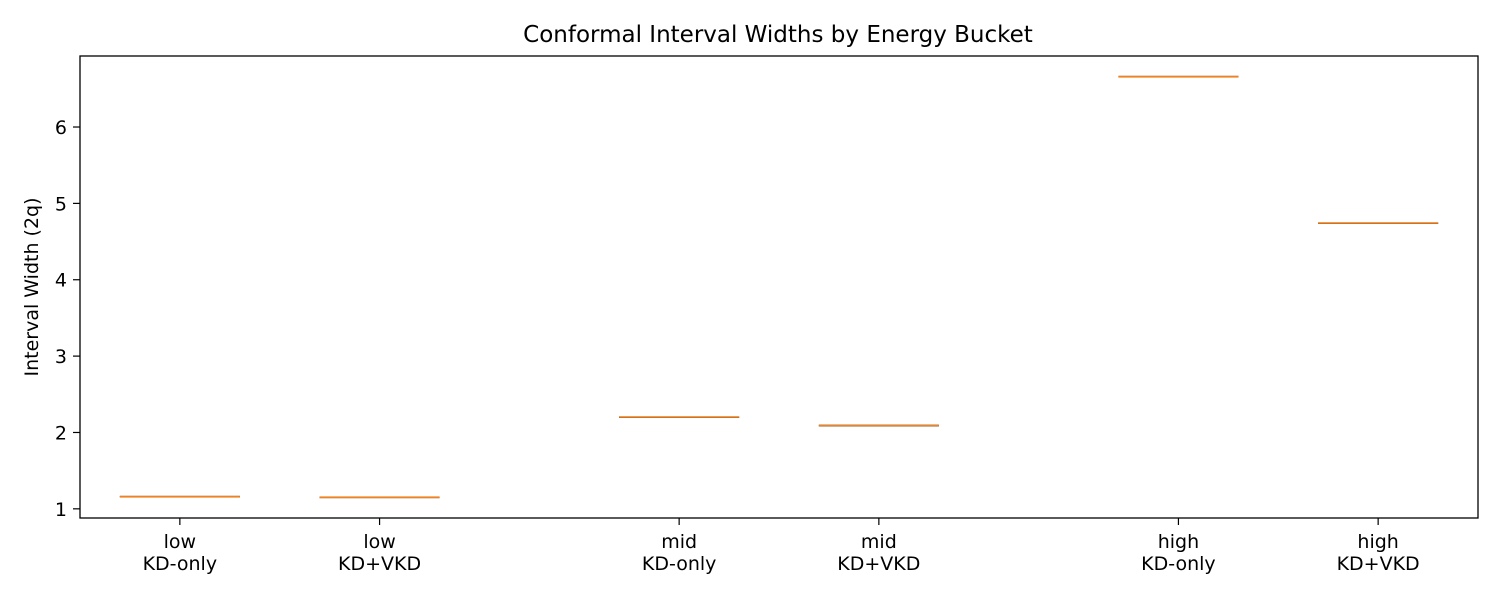  What do you see at coordinates (32, 286) in the screenshot?
I see `y-axis-label: Interval Width (2q)` at bounding box center [32, 286].